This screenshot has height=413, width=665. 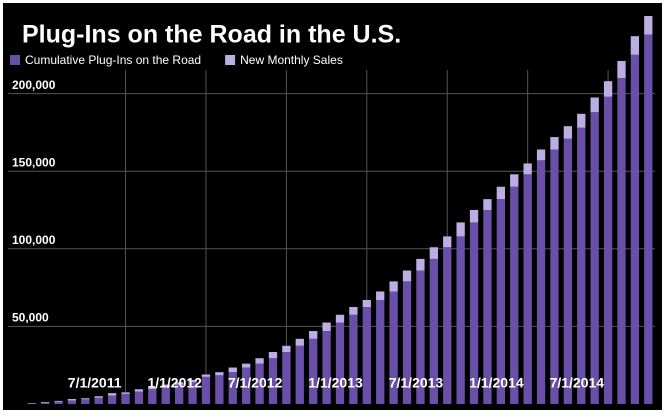 I want to click on x-tick-label: 7/1/2011, so click(x=95, y=383).